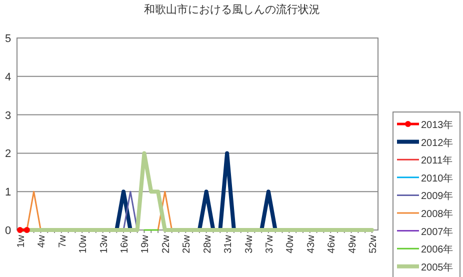 The width and height of the screenshot is (463, 277). Describe the element at coordinates (8, 77) in the screenshot. I see `y-tick-label: 4` at that location.